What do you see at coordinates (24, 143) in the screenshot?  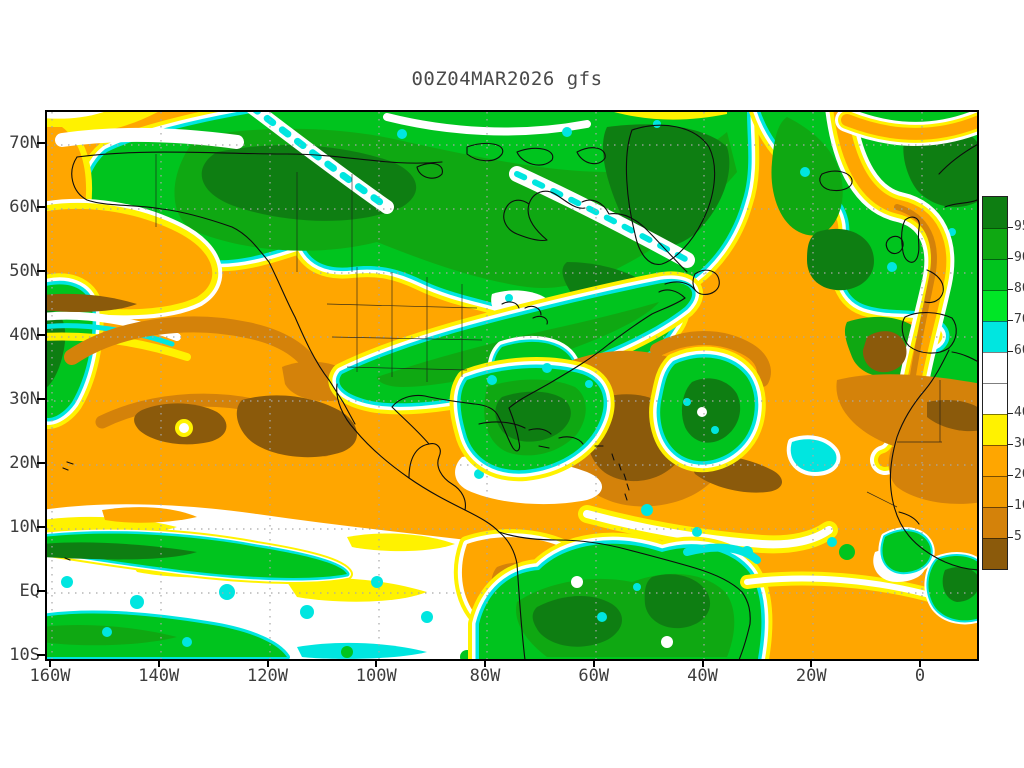 I see `lat-tick-label: 70N` at bounding box center [24, 143].